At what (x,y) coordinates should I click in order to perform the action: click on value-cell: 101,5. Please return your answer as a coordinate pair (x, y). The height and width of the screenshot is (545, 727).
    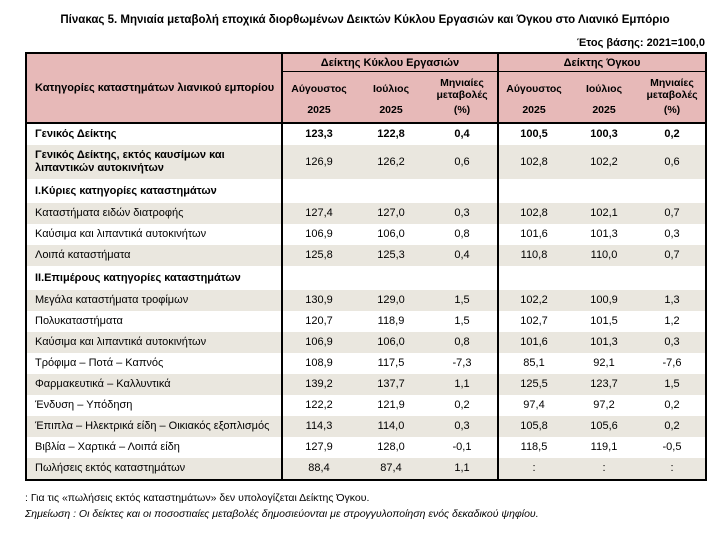
    Looking at the image, I should click on (604, 321).